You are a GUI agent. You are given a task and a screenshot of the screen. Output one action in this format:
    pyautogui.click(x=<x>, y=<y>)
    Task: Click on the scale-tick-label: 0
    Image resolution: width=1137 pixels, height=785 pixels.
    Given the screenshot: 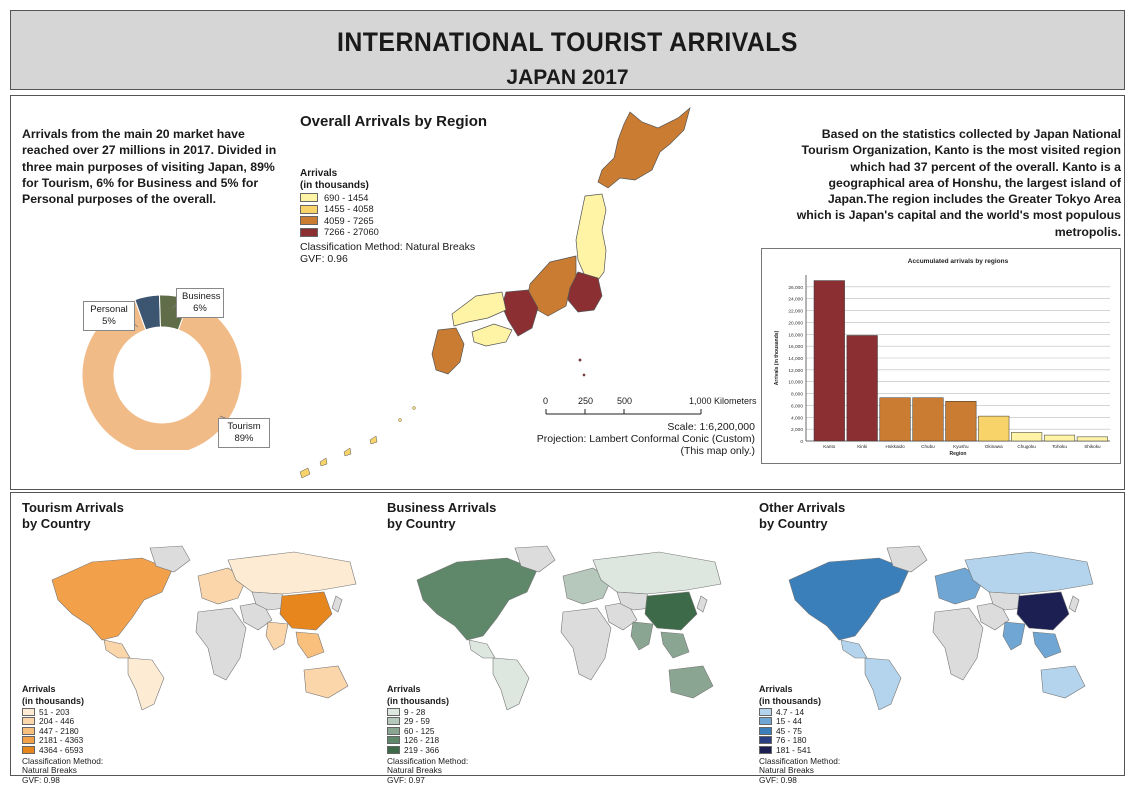 What is the action you would take?
    pyautogui.click(x=545, y=401)
    